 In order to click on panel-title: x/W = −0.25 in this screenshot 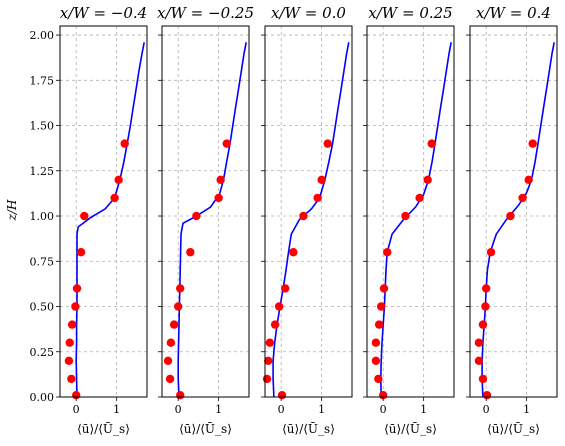, I will do `click(205, 13)`.